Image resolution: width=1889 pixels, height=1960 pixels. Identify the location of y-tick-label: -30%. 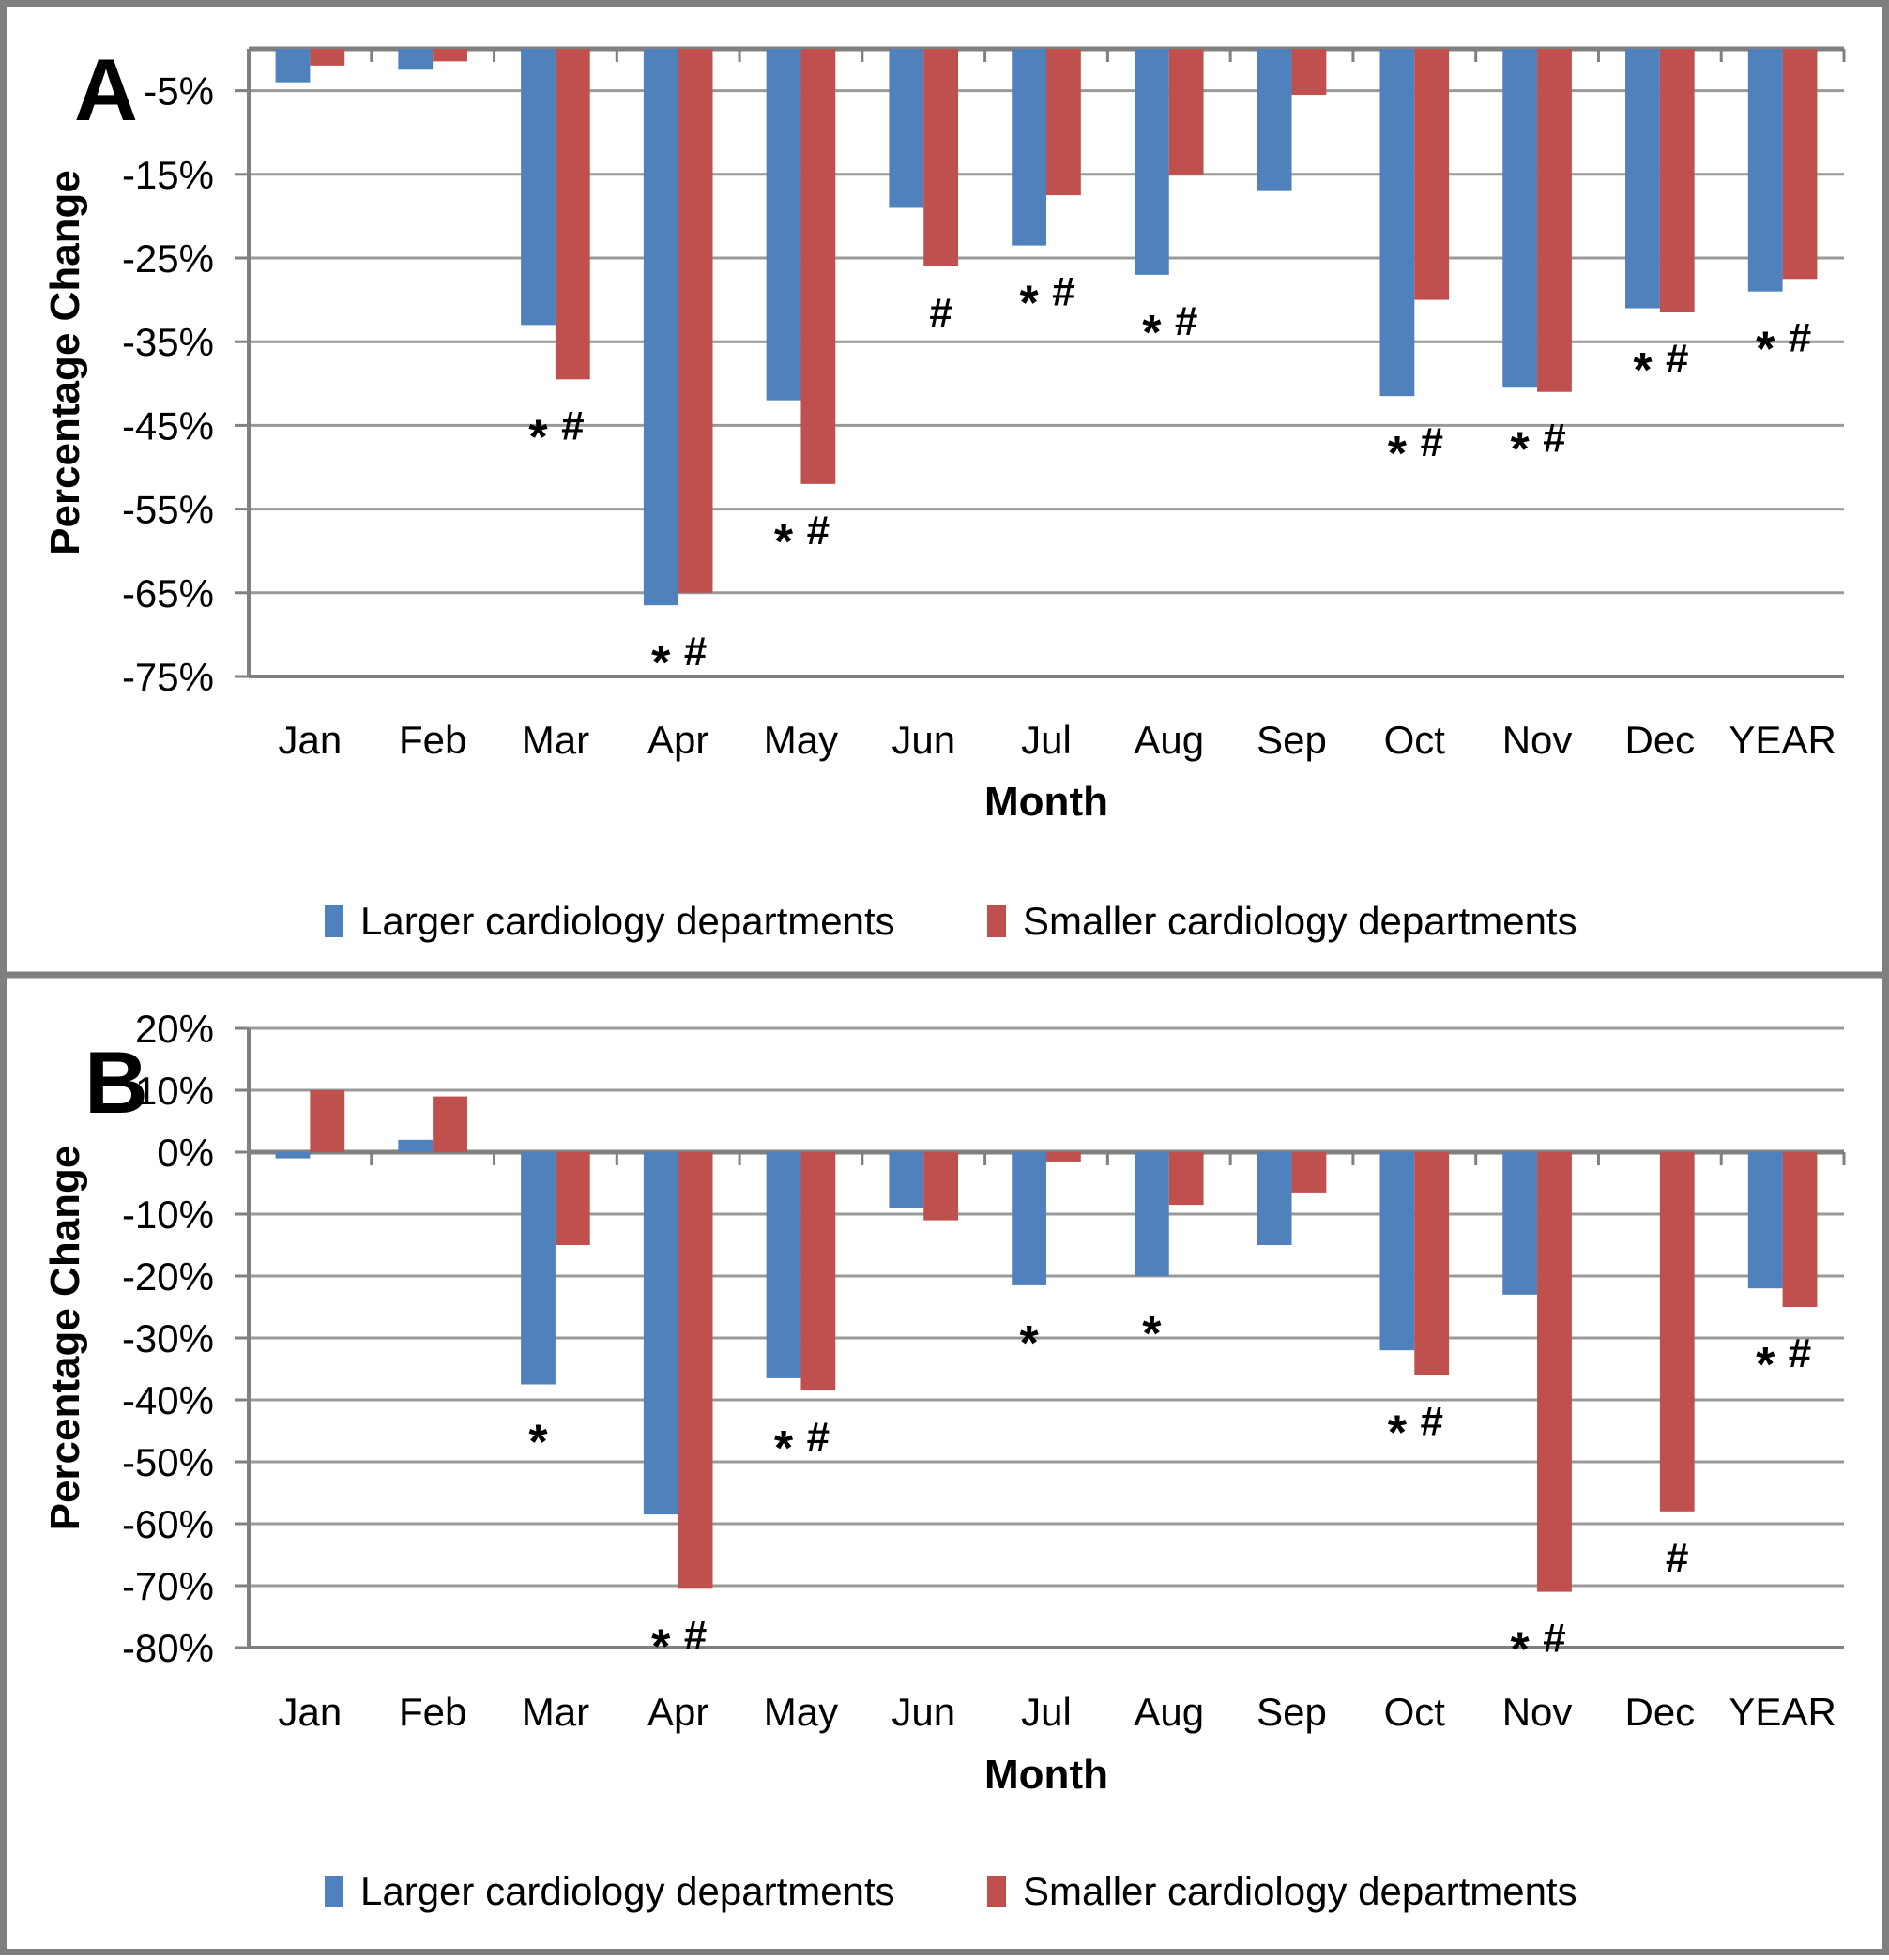
(168, 1338).